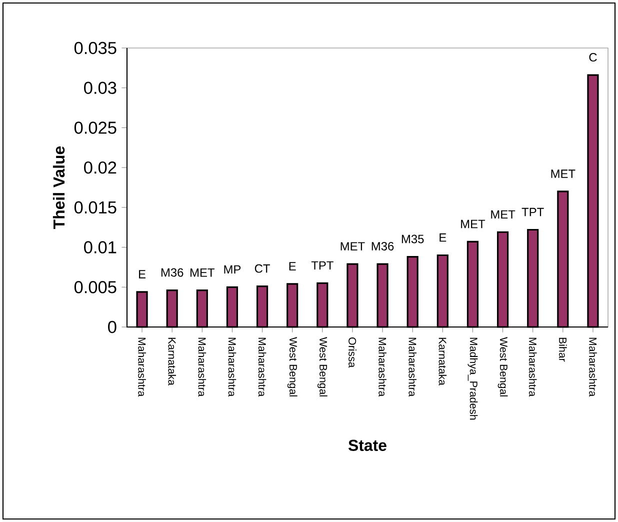 Image resolution: width=618 pixels, height=522 pixels. What do you see at coordinates (262, 268) in the screenshot?
I see `data-label: CT` at bounding box center [262, 268].